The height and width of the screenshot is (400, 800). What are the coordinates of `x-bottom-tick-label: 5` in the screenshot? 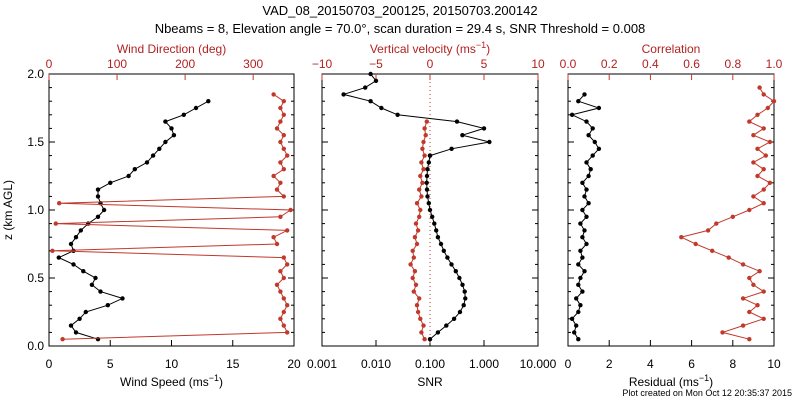 It's located at (110, 364).